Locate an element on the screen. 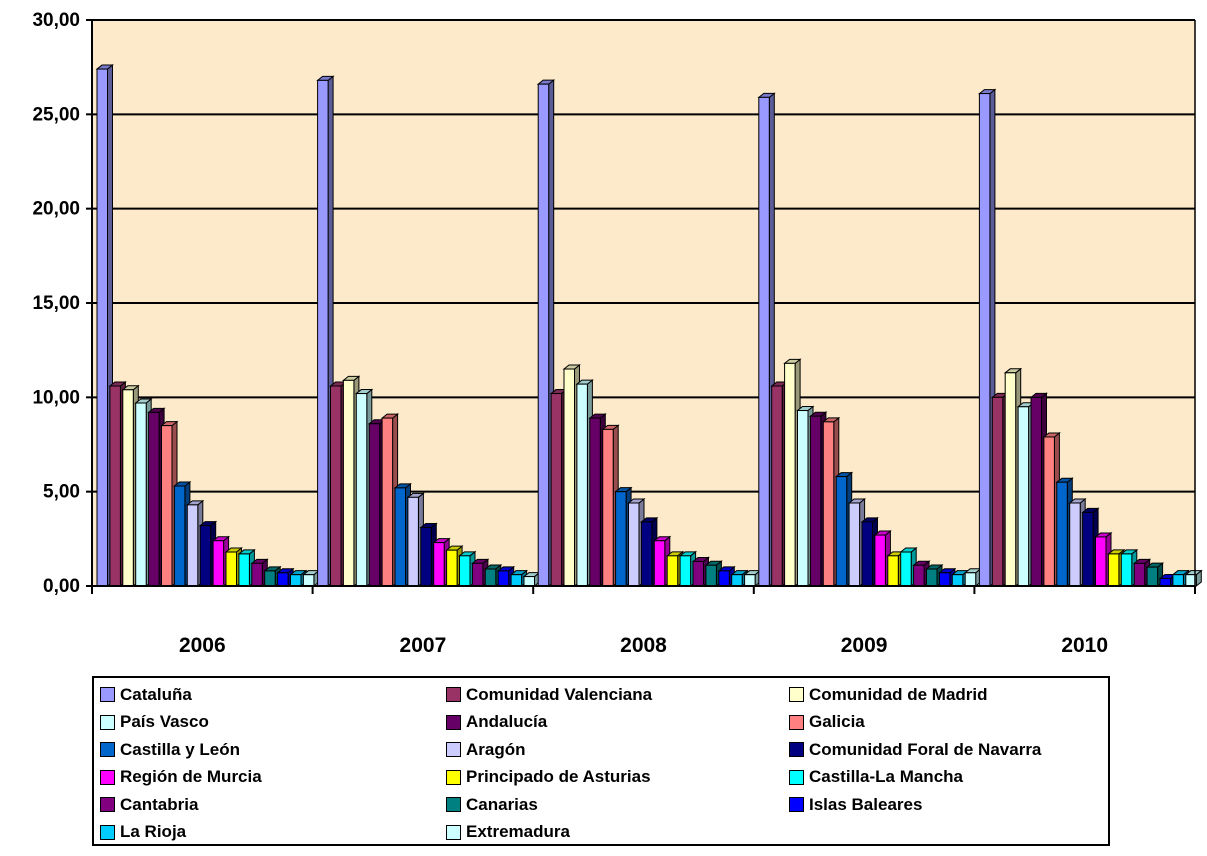 Image resolution: width=1207 pixels, height=856 pixels. legend-label: Aragón is located at coordinates (496, 749).